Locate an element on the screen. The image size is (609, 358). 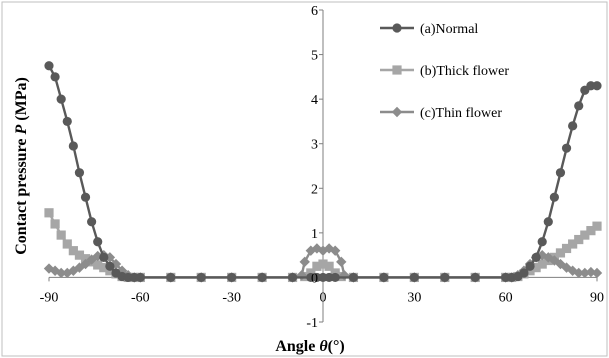
y-axis-title: Contact pressure P (MPa) is located at coordinates (21, 166).